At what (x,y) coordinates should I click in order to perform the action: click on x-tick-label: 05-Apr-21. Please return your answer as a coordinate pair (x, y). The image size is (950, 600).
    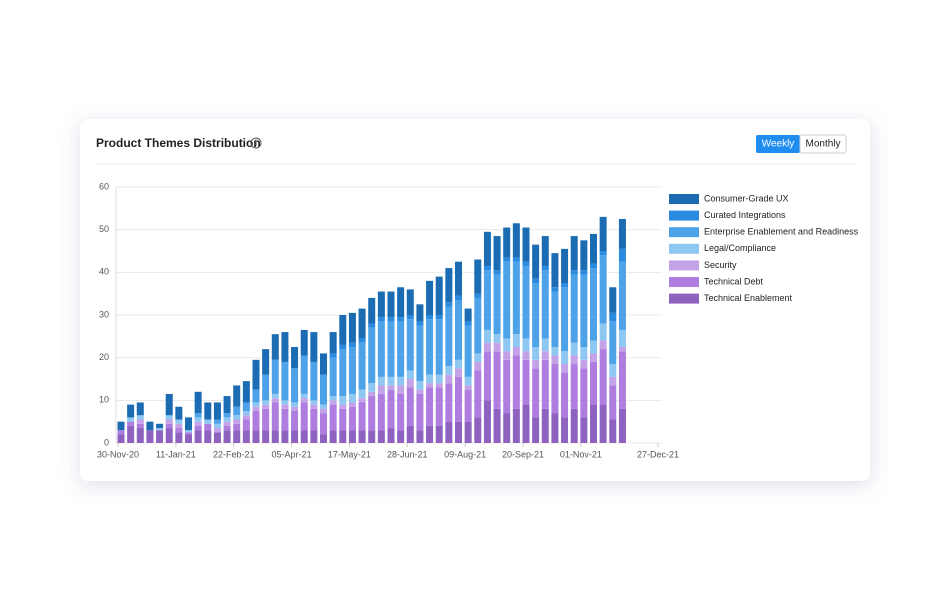
    Looking at the image, I should click on (292, 454).